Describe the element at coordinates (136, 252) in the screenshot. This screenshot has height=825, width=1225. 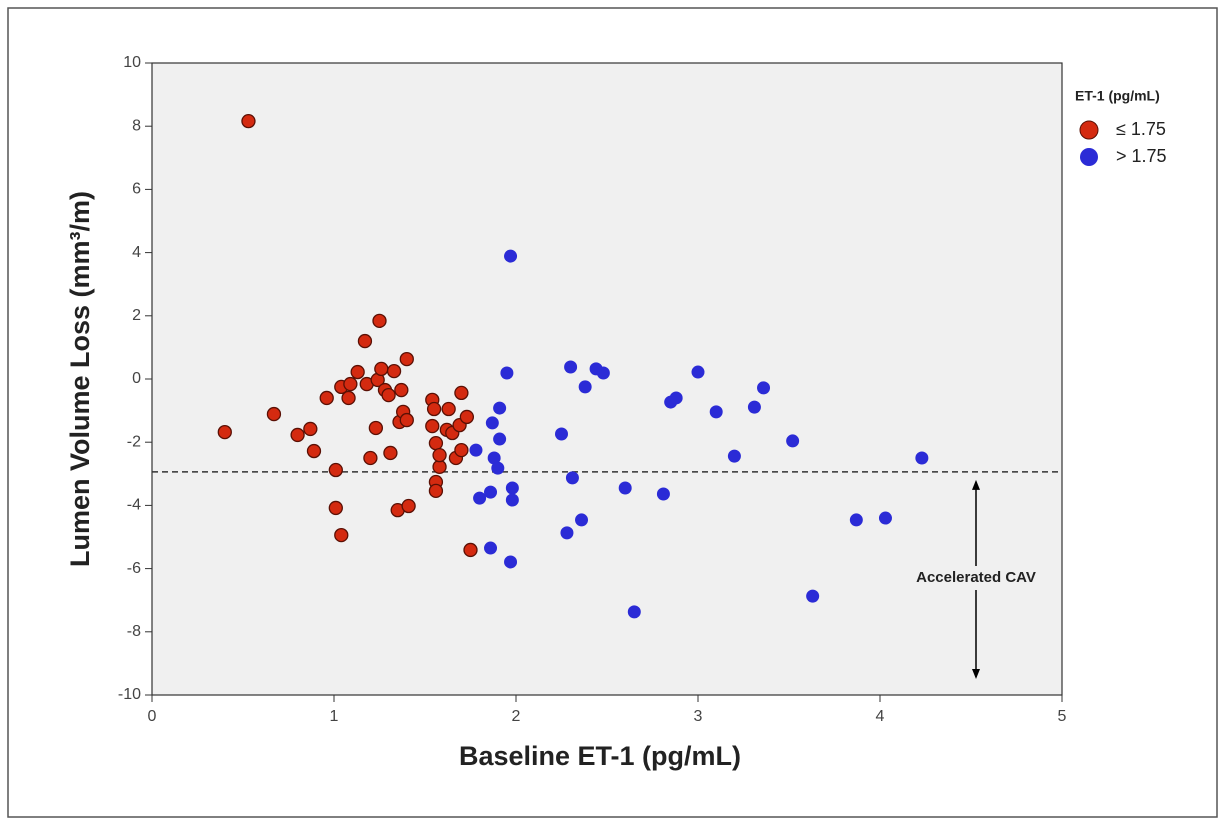
I see `y-tick-label: 4` at that location.